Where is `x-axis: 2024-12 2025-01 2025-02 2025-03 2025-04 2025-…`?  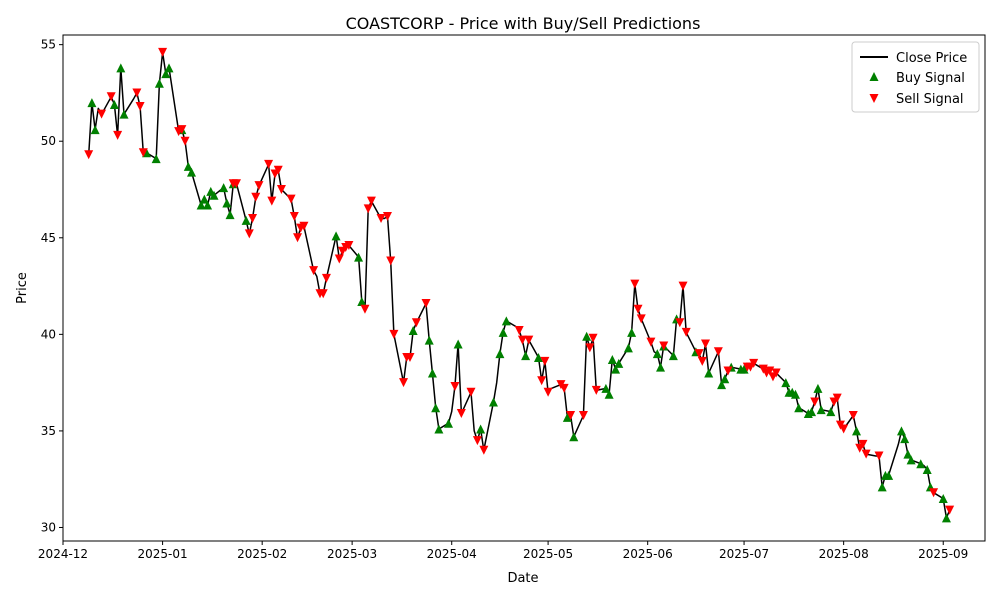 x-axis: 2024-12 2025-01 2025-02 2025-03 2025-04 2025-… is located at coordinates (503, 551).